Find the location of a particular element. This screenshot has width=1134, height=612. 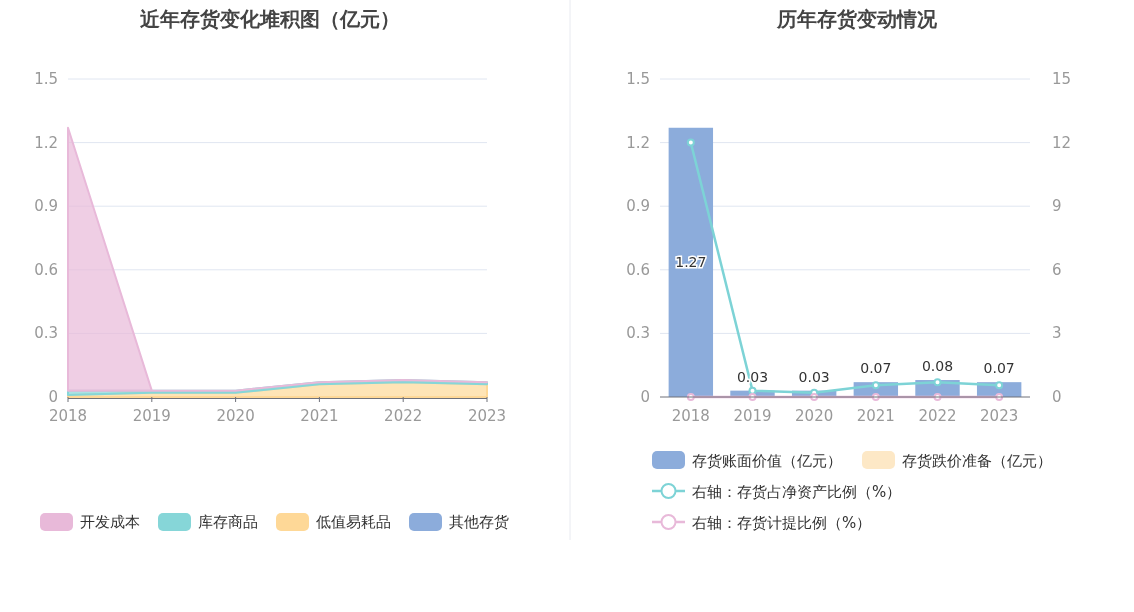

legend-label: 存货账面价值（亿元） is located at coordinates (767, 461).